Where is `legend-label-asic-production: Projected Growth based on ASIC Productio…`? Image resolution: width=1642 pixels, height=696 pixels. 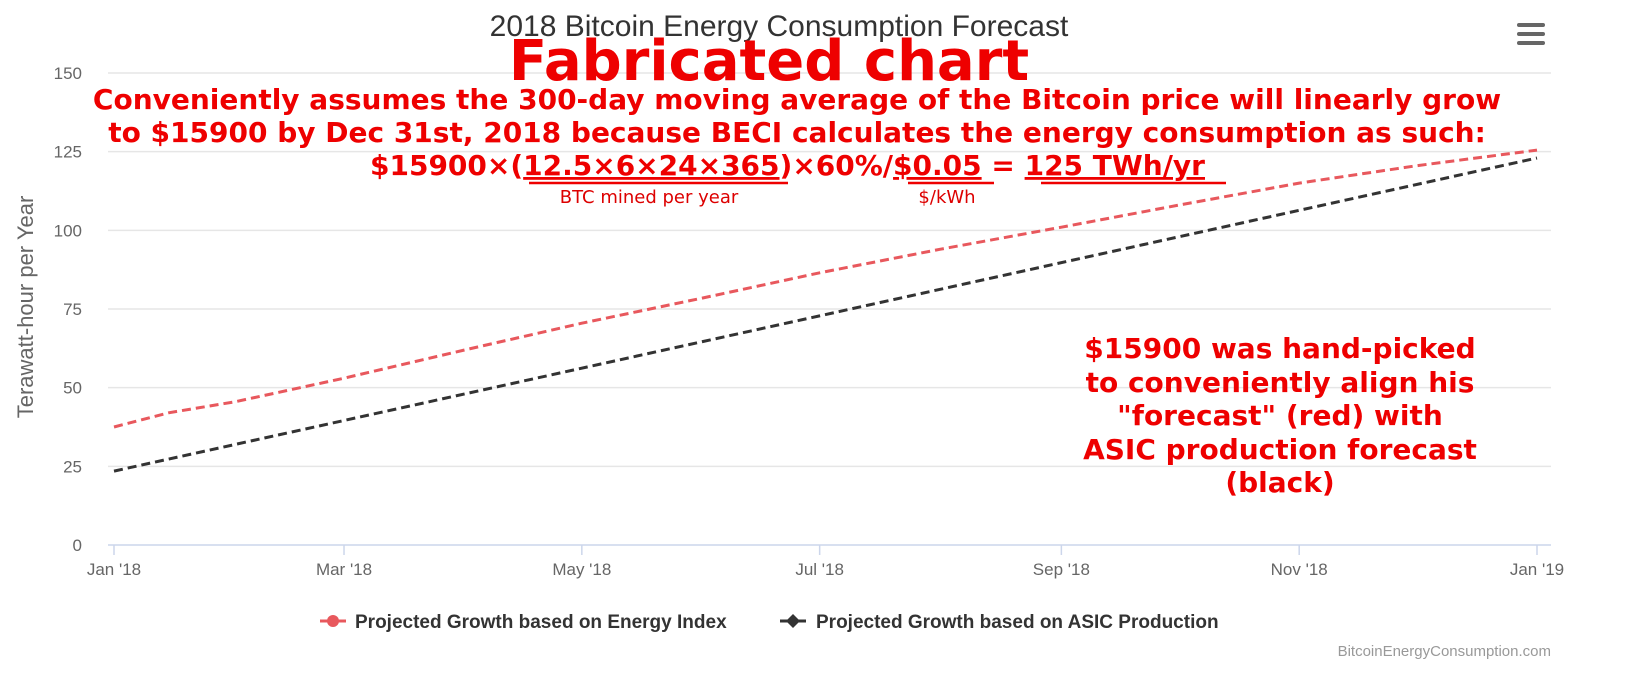 legend-label-asic-production: Projected Growth based on ASIC Productio… is located at coordinates (1017, 622).